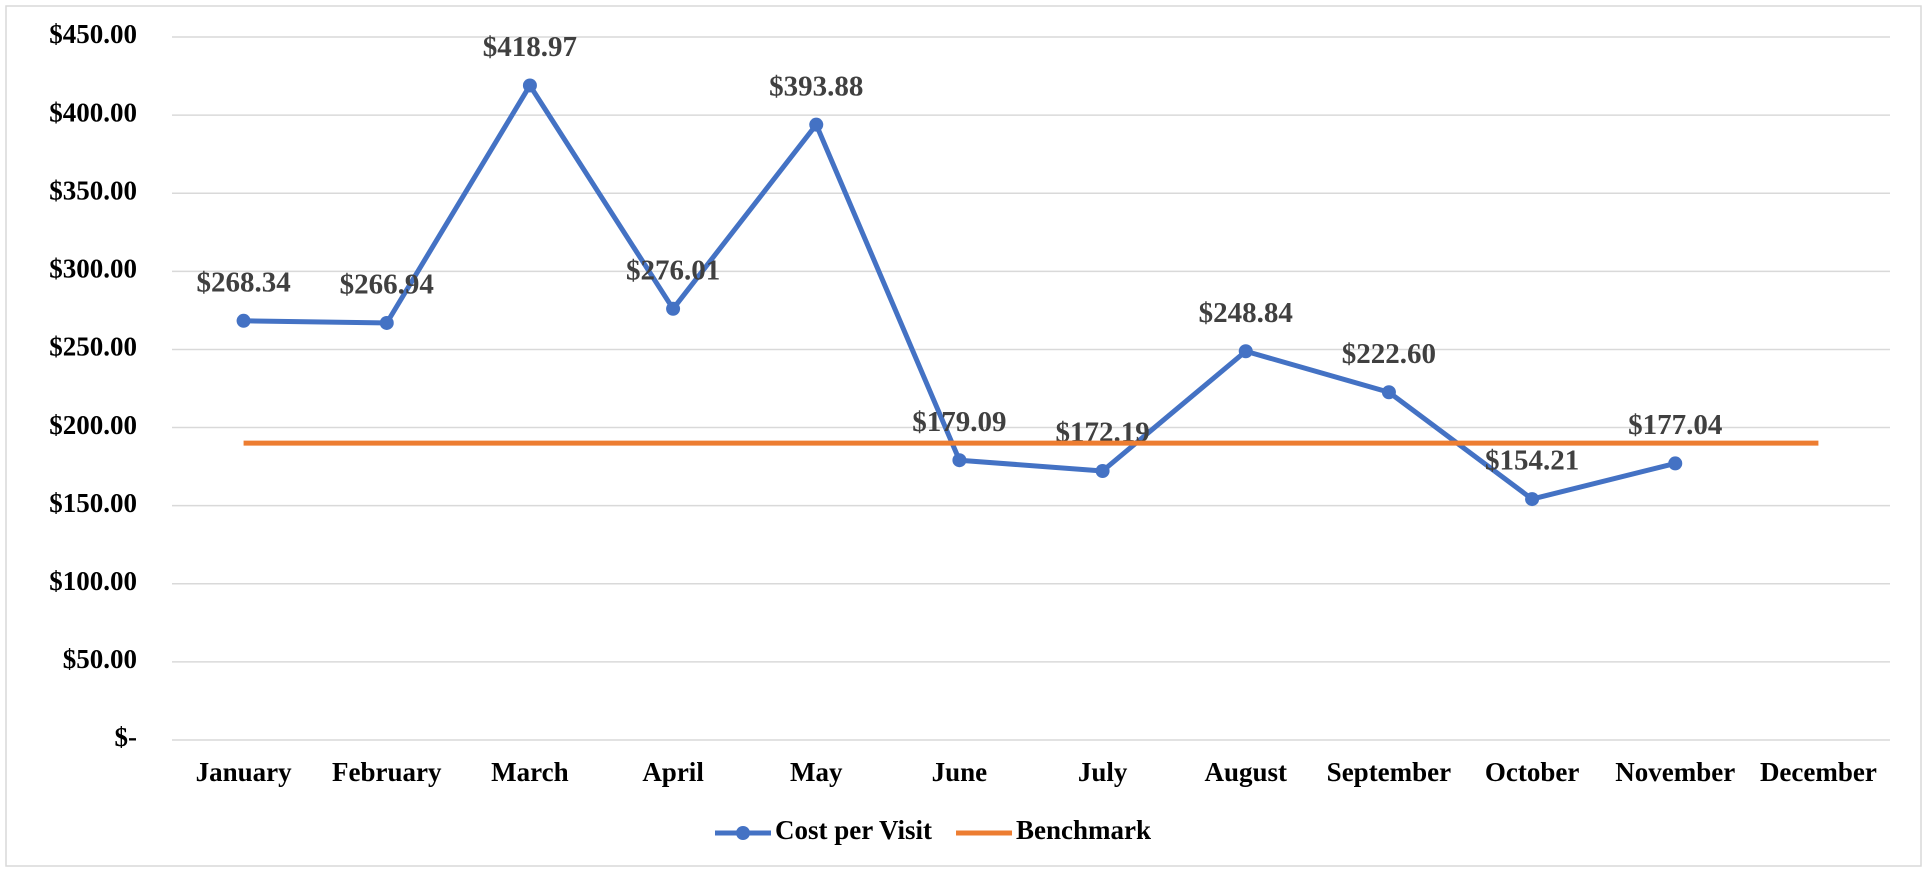 The height and width of the screenshot is (872, 1927). What do you see at coordinates (1532, 461) in the screenshot?
I see `value-label: $154.21` at bounding box center [1532, 461].